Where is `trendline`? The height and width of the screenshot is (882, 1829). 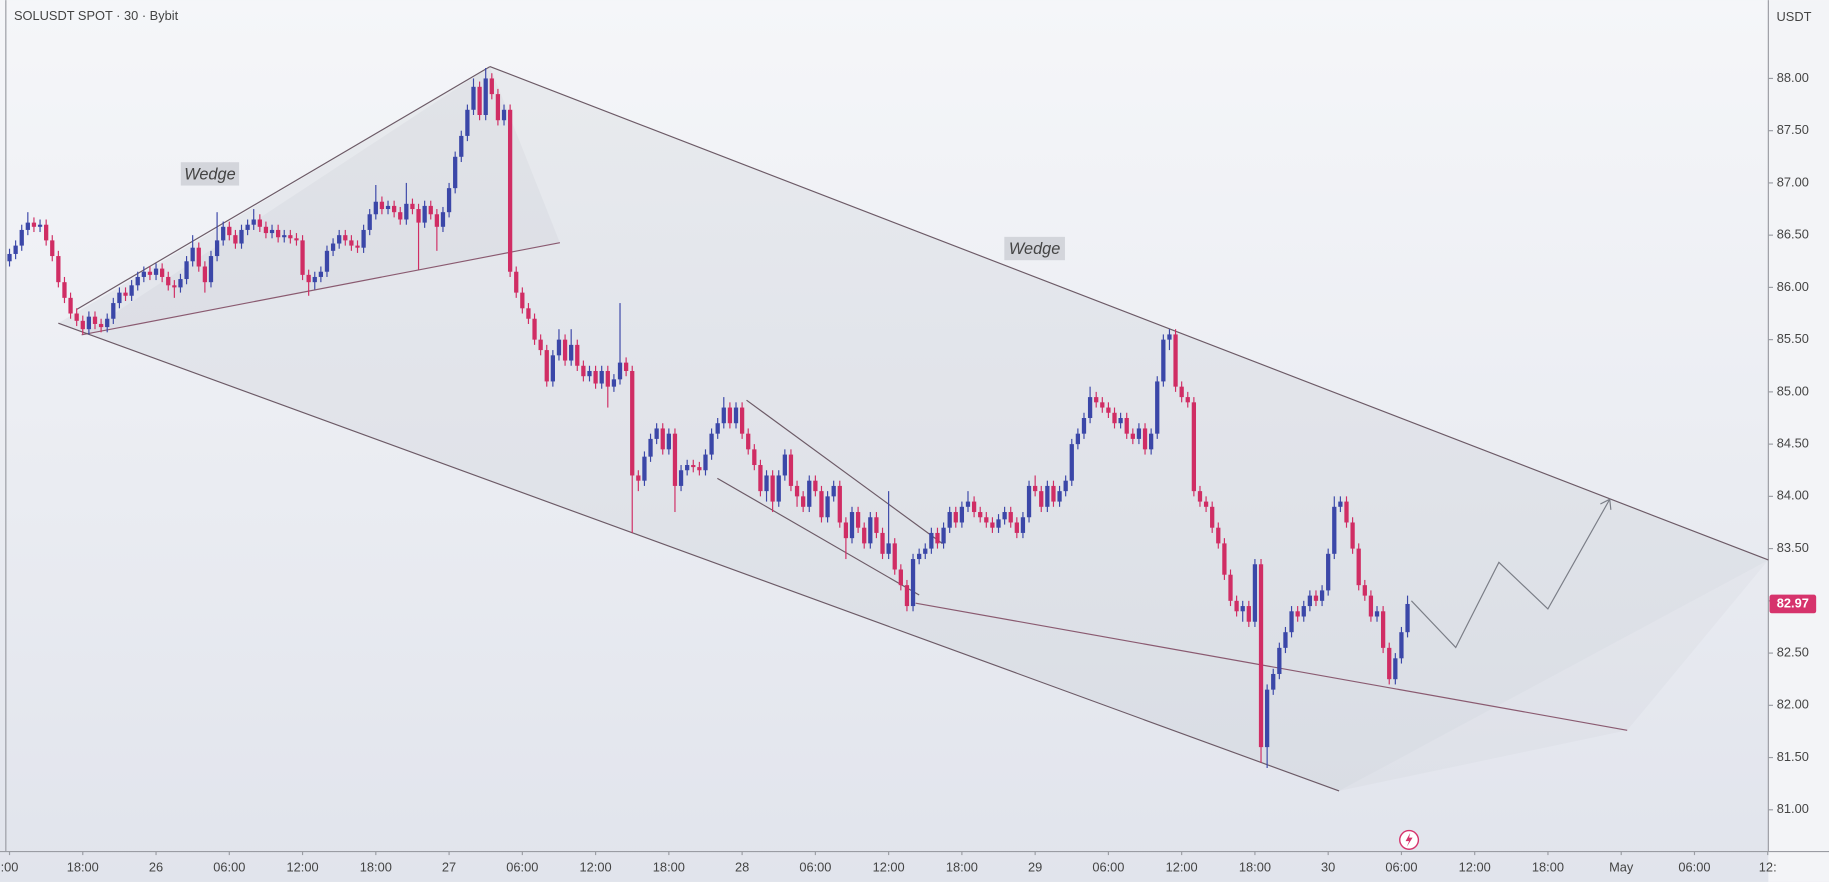
trendline is located at coordinates (818, 536).